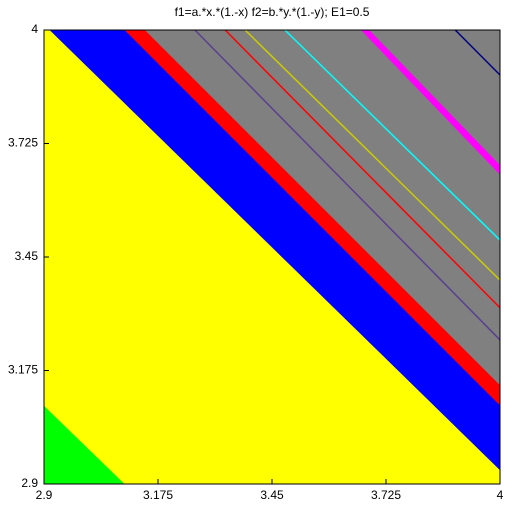 Image resolution: width=523 pixels, height=512 pixels. I want to click on y-tick-label: 3.175, so click(23, 370).